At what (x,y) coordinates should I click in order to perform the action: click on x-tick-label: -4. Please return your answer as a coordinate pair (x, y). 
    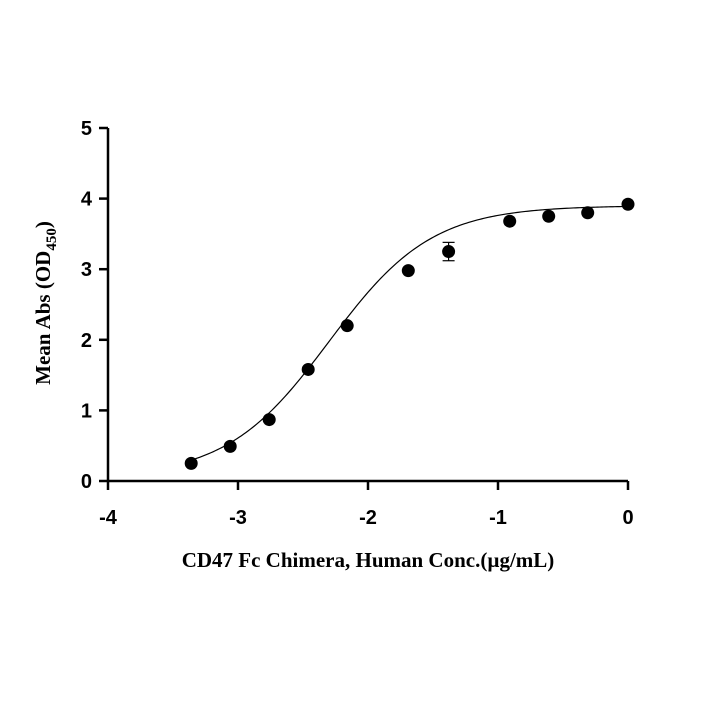
    Looking at the image, I should click on (108, 518).